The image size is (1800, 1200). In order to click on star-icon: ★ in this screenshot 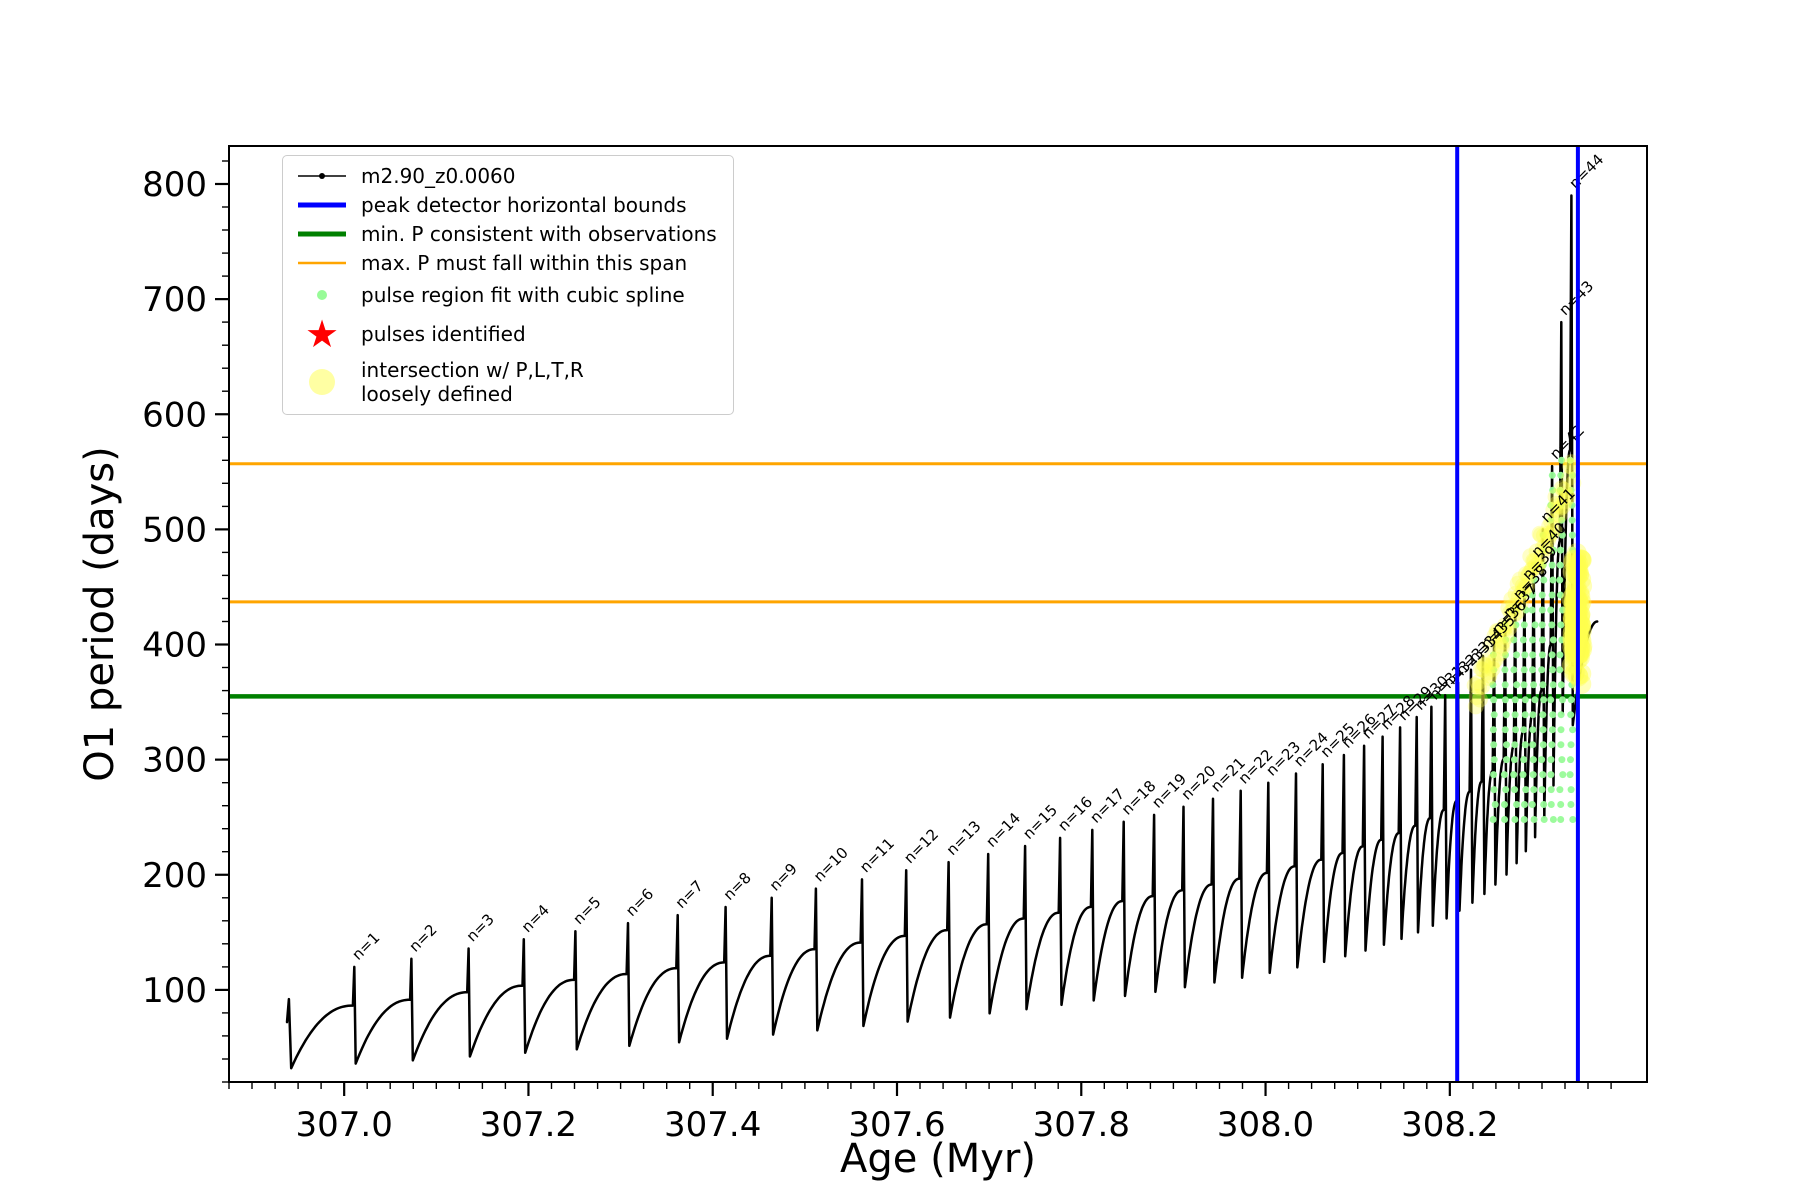, I will do `click(322, 334)`.